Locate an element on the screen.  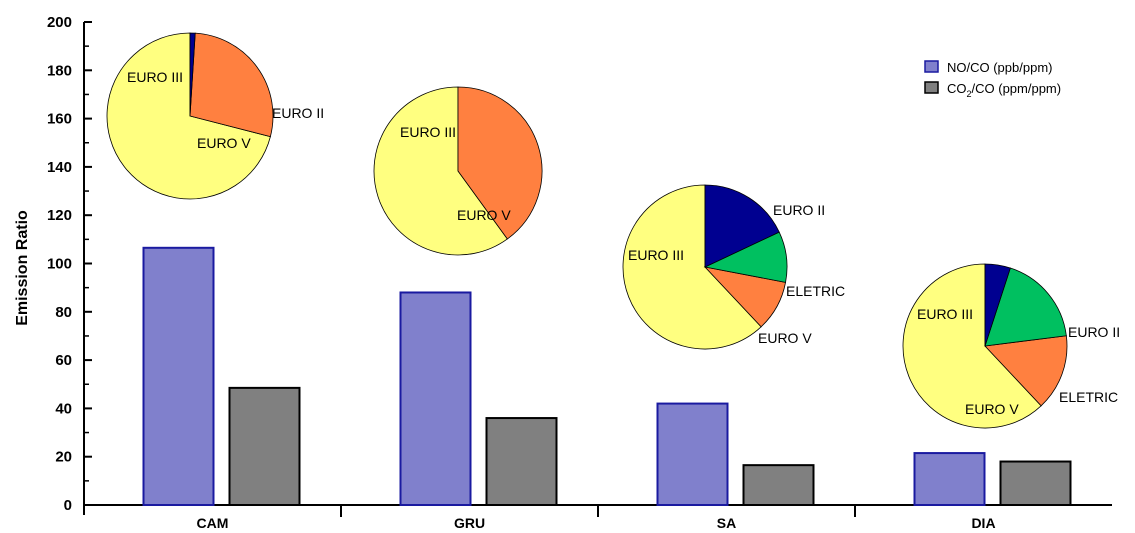
legend-label-no-co: NO/CO (ppb/ppm) is located at coordinates (999, 67).